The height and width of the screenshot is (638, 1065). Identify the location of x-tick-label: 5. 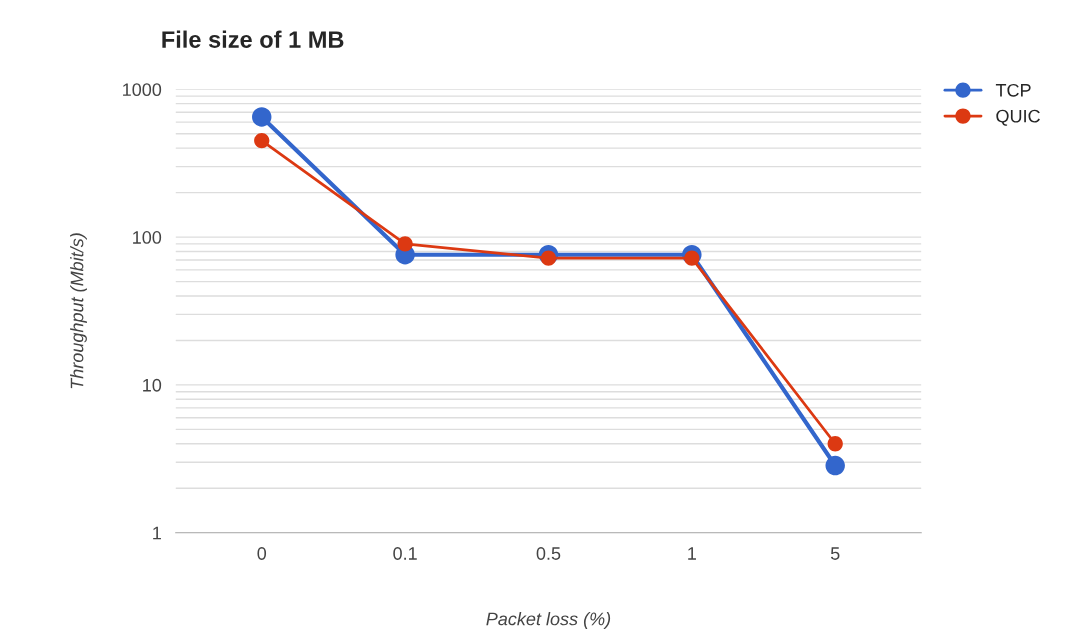
(835, 553).